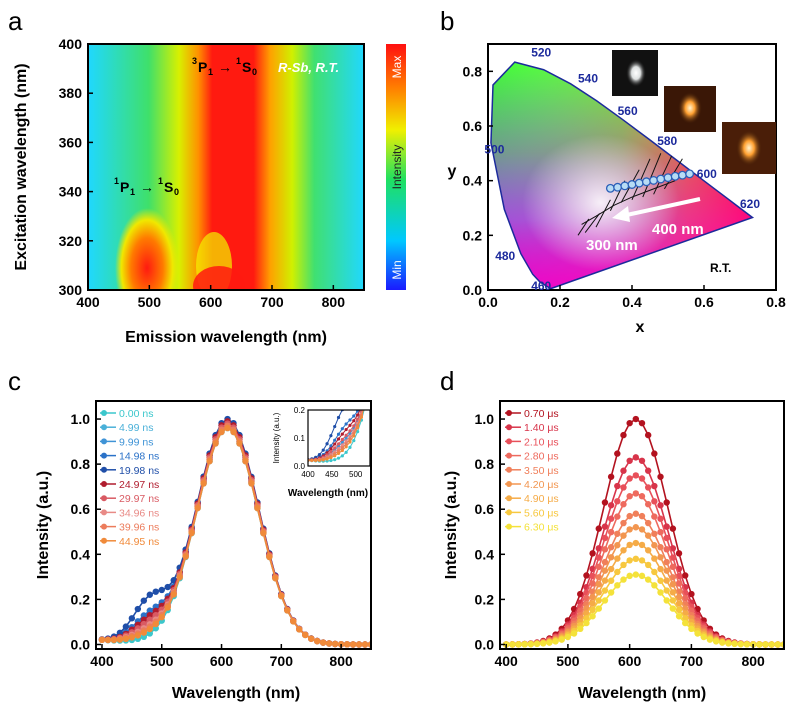 The height and width of the screenshot is (713, 799). I want to click on x-tick-label: 500, so click(568, 661).